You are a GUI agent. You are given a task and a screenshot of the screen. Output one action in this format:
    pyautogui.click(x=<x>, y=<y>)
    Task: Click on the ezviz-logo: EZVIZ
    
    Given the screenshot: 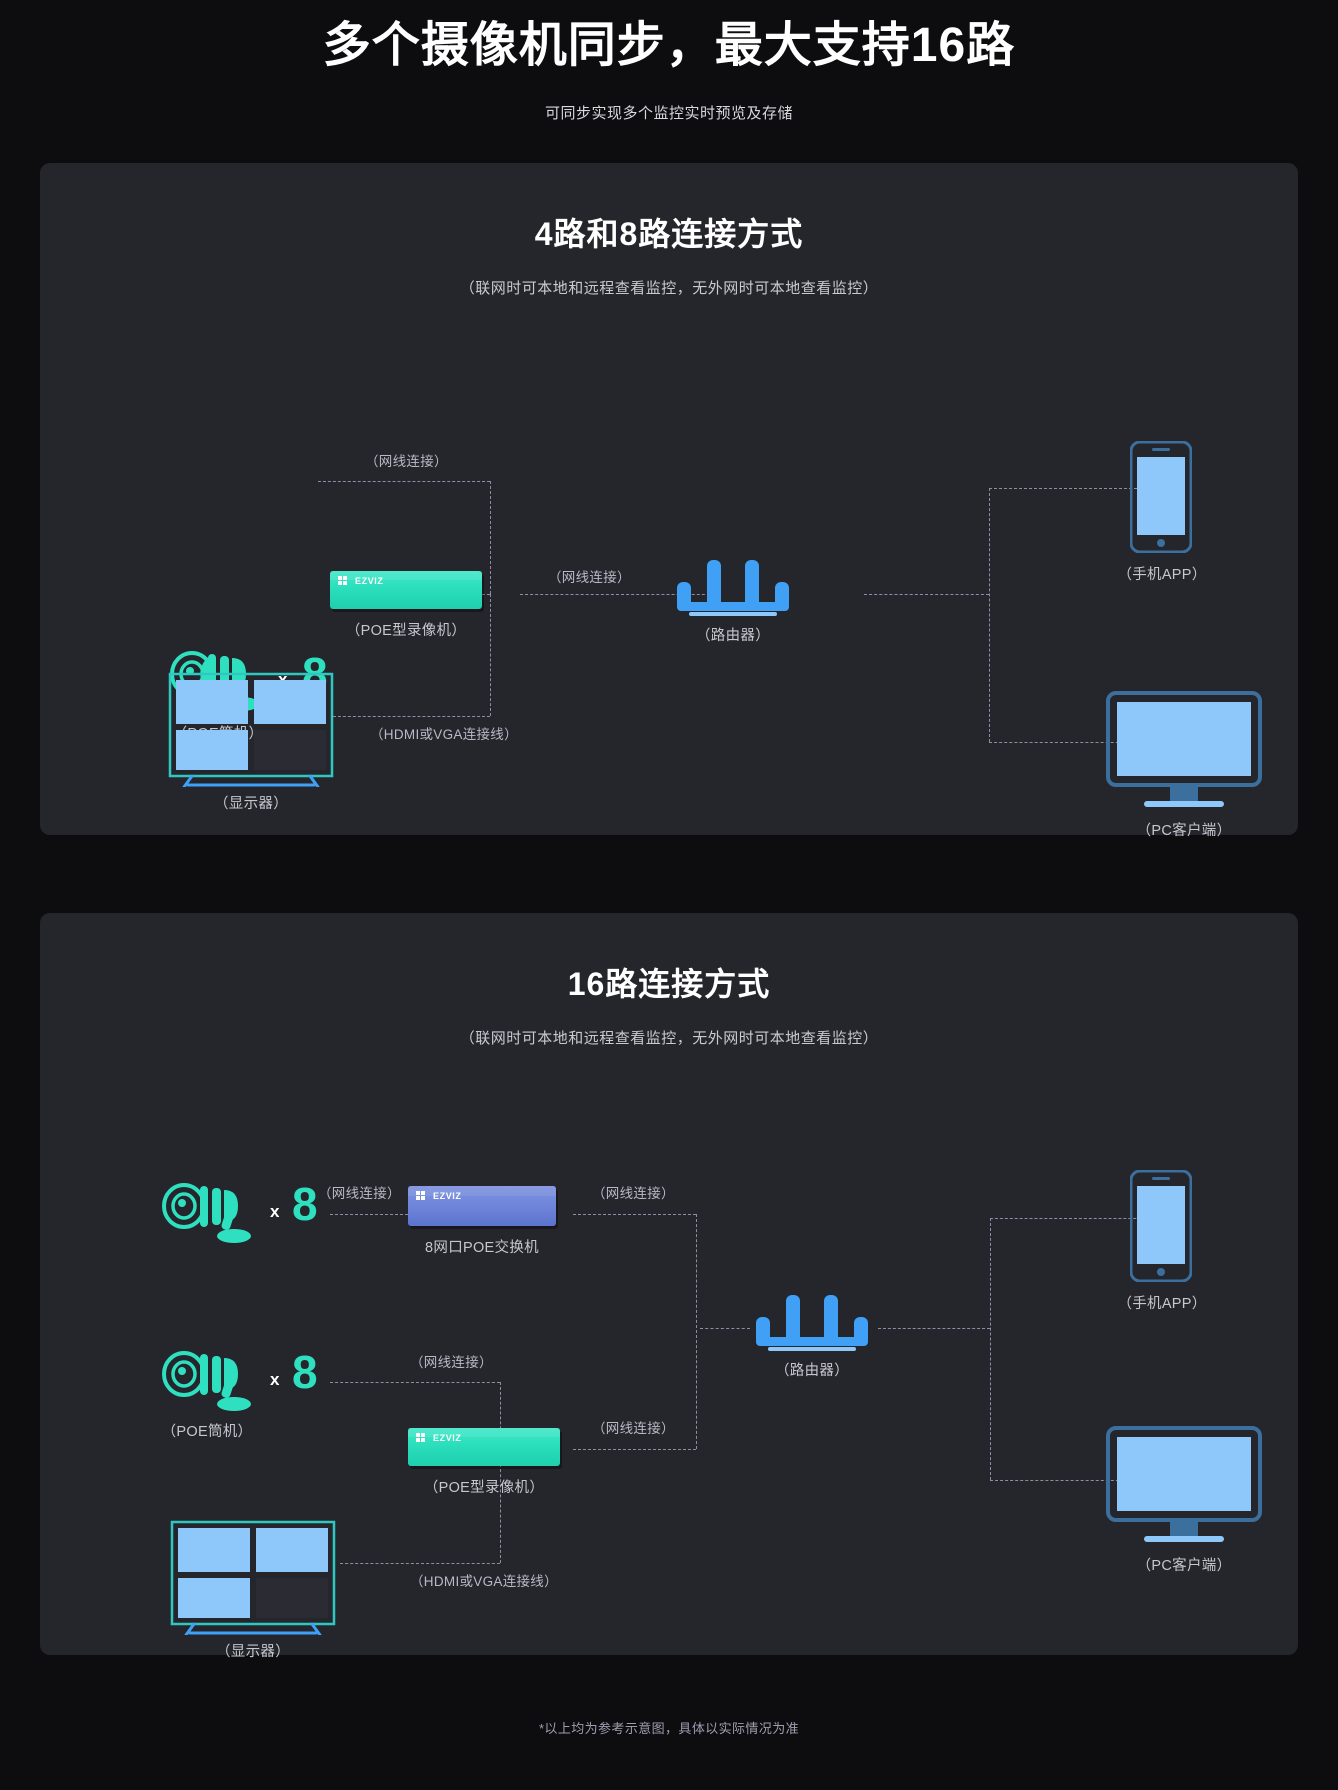 What is the action you would take?
    pyautogui.click(x=361, y=581)
    